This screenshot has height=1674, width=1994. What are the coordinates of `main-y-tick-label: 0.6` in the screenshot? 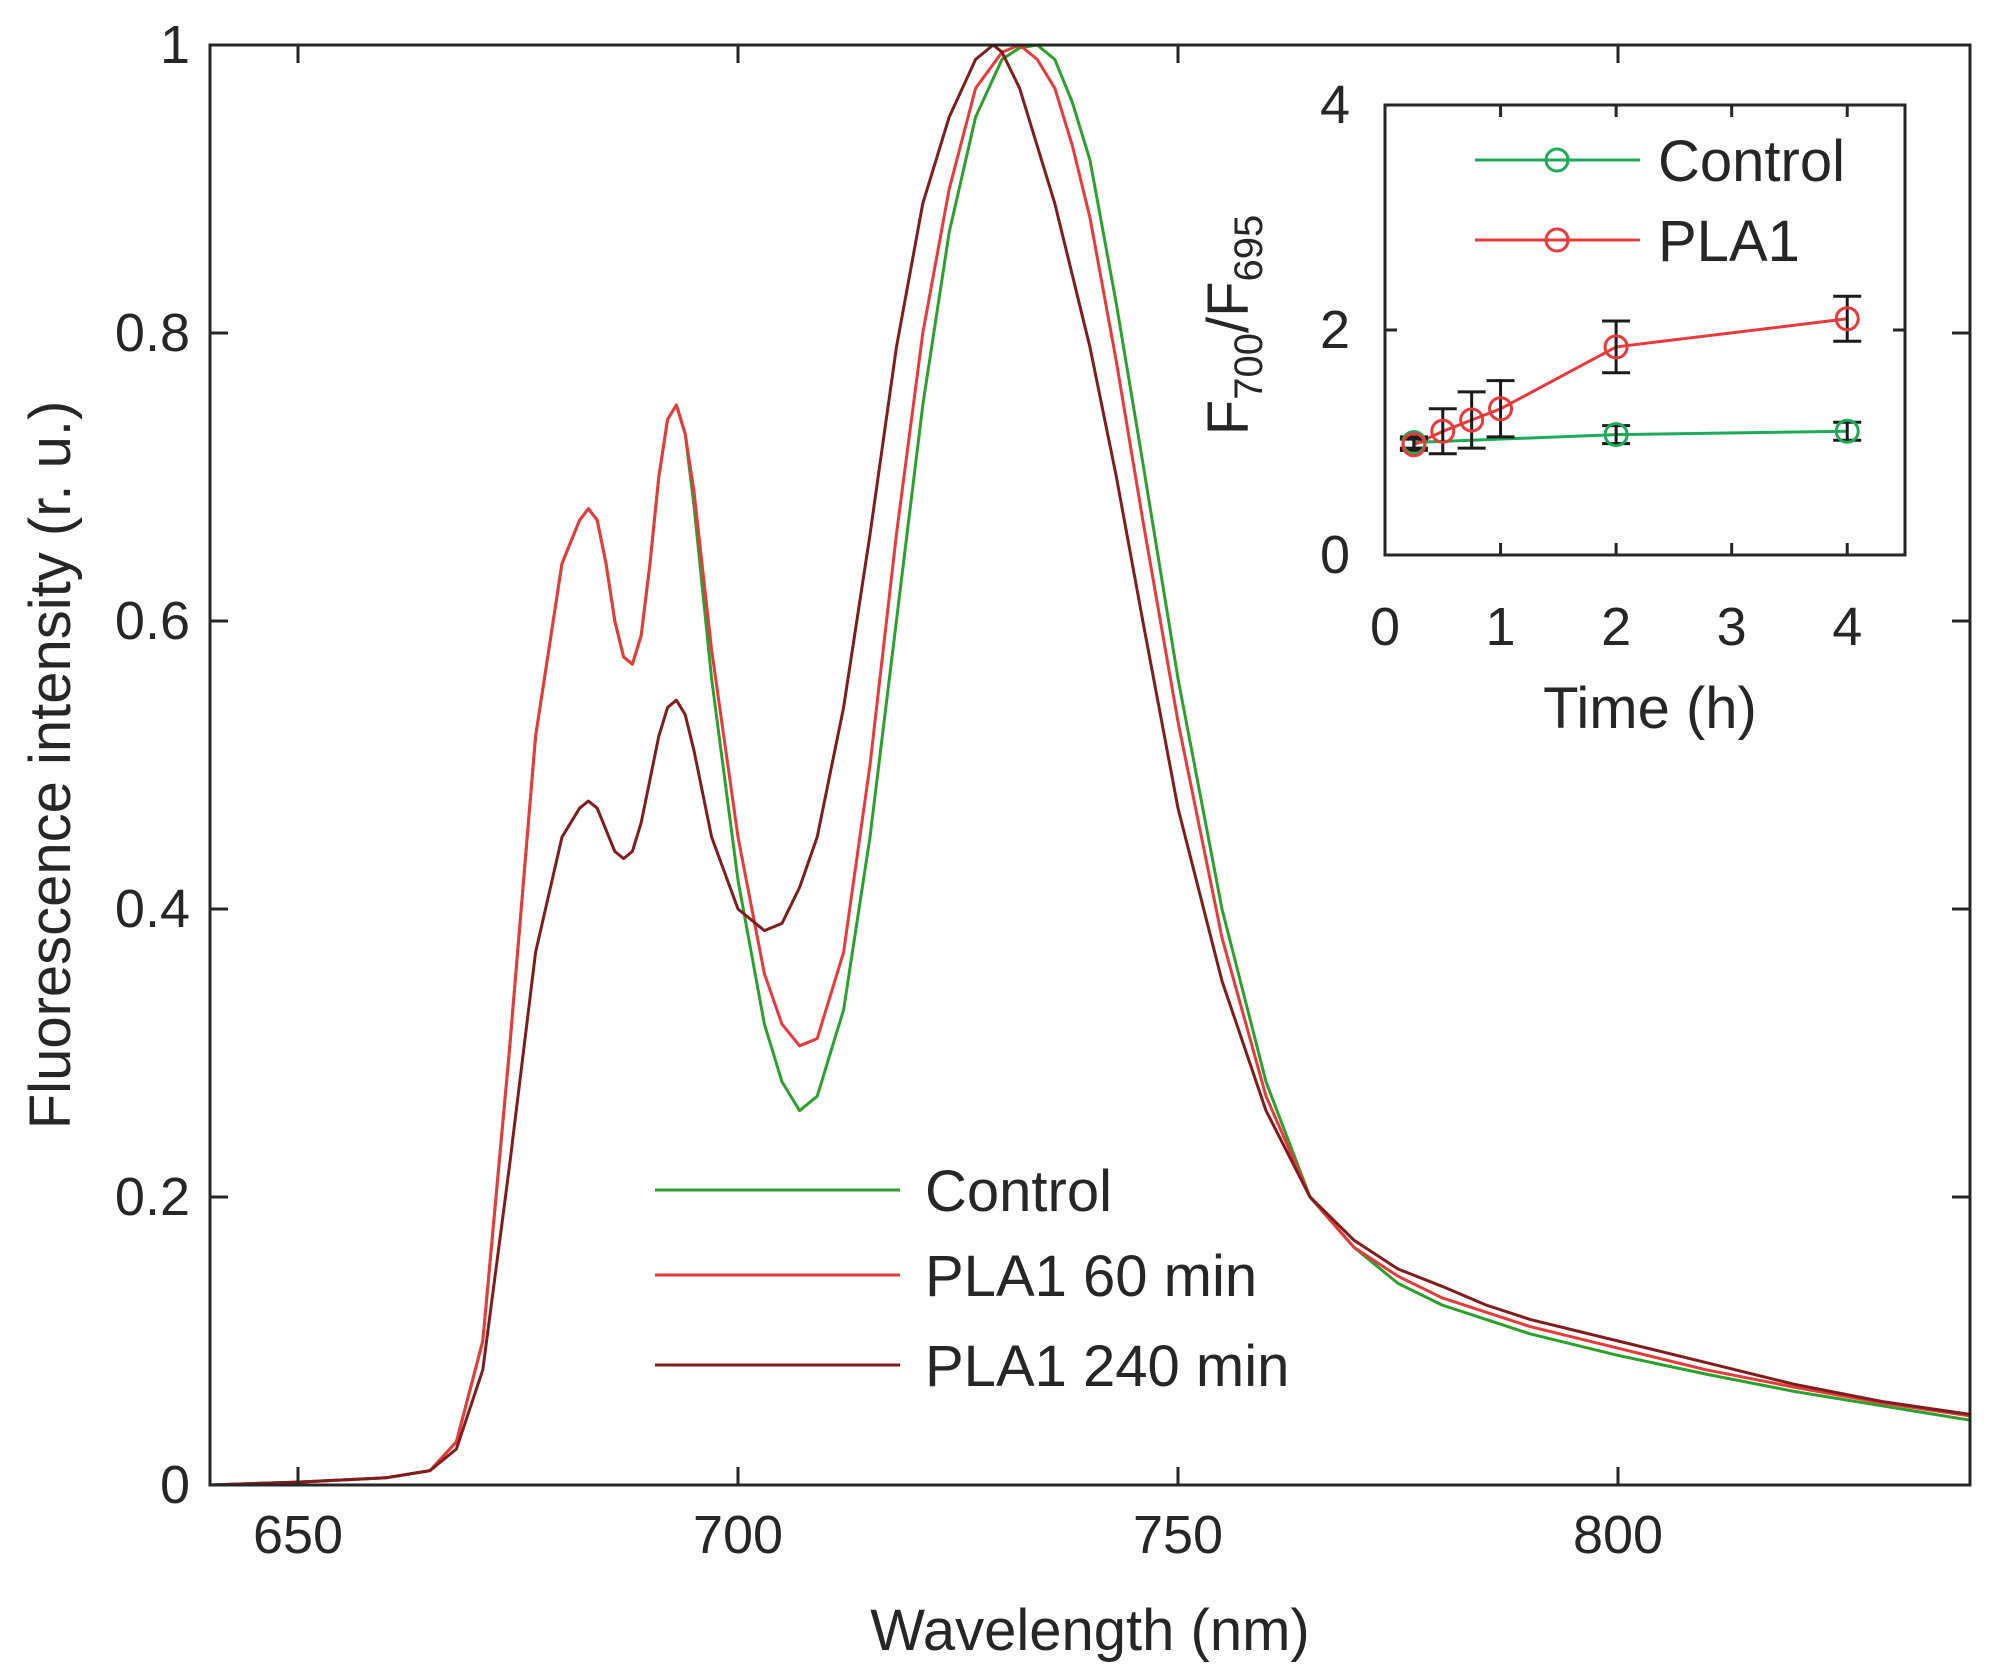 It's located at (152, 621).